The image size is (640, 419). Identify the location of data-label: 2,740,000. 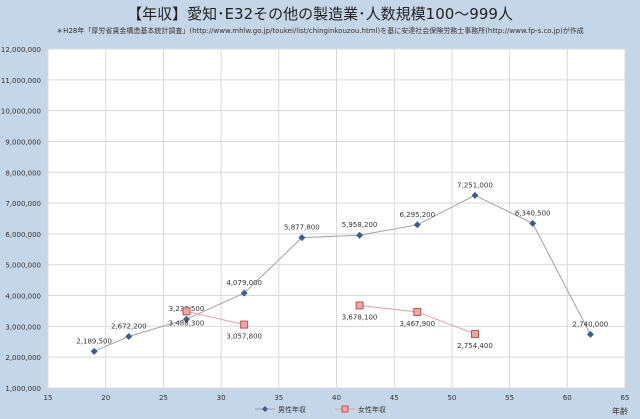
(591, 324).